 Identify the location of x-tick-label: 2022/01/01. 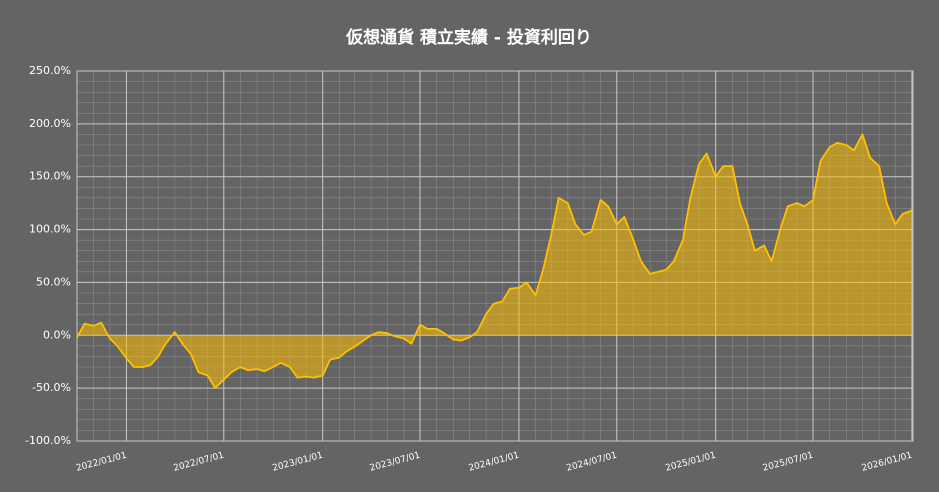
(101, 462).